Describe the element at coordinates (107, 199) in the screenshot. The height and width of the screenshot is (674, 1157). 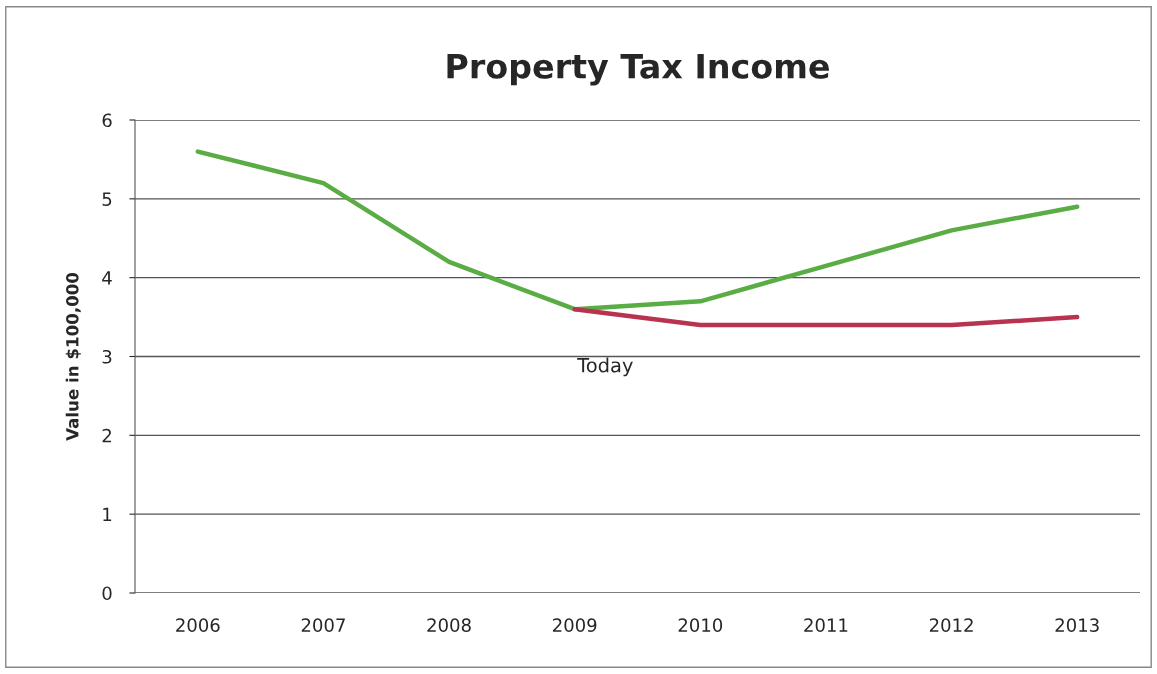
I see `y-tick-label: 5` at that location.